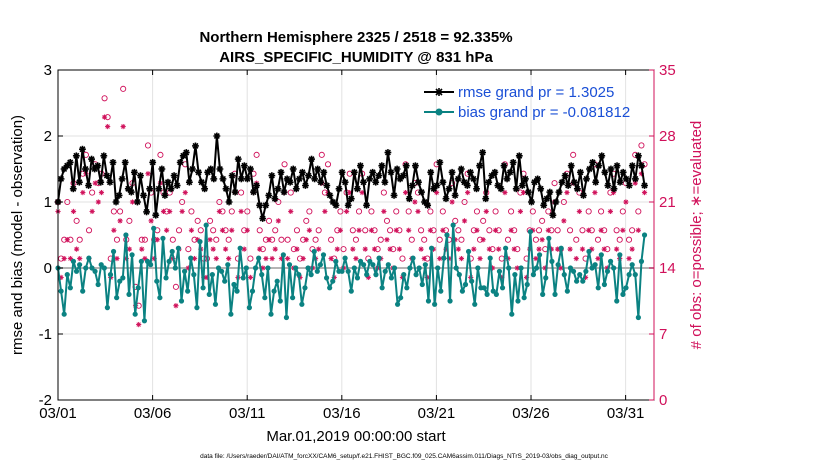 Image resolution: width=830 pixels, height=470 pixels. Describe the element at coordinates (439, 112) in the screenshot. I see `legend-bias-marker` at that location.